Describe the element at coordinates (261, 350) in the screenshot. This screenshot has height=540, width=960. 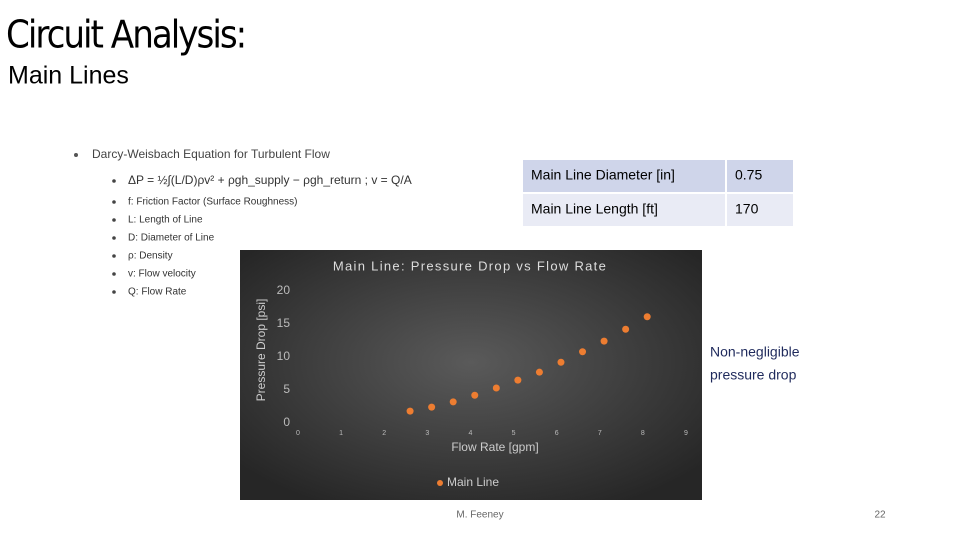
I see `y-axis-label: Pressure Drop [psi]` at that location.